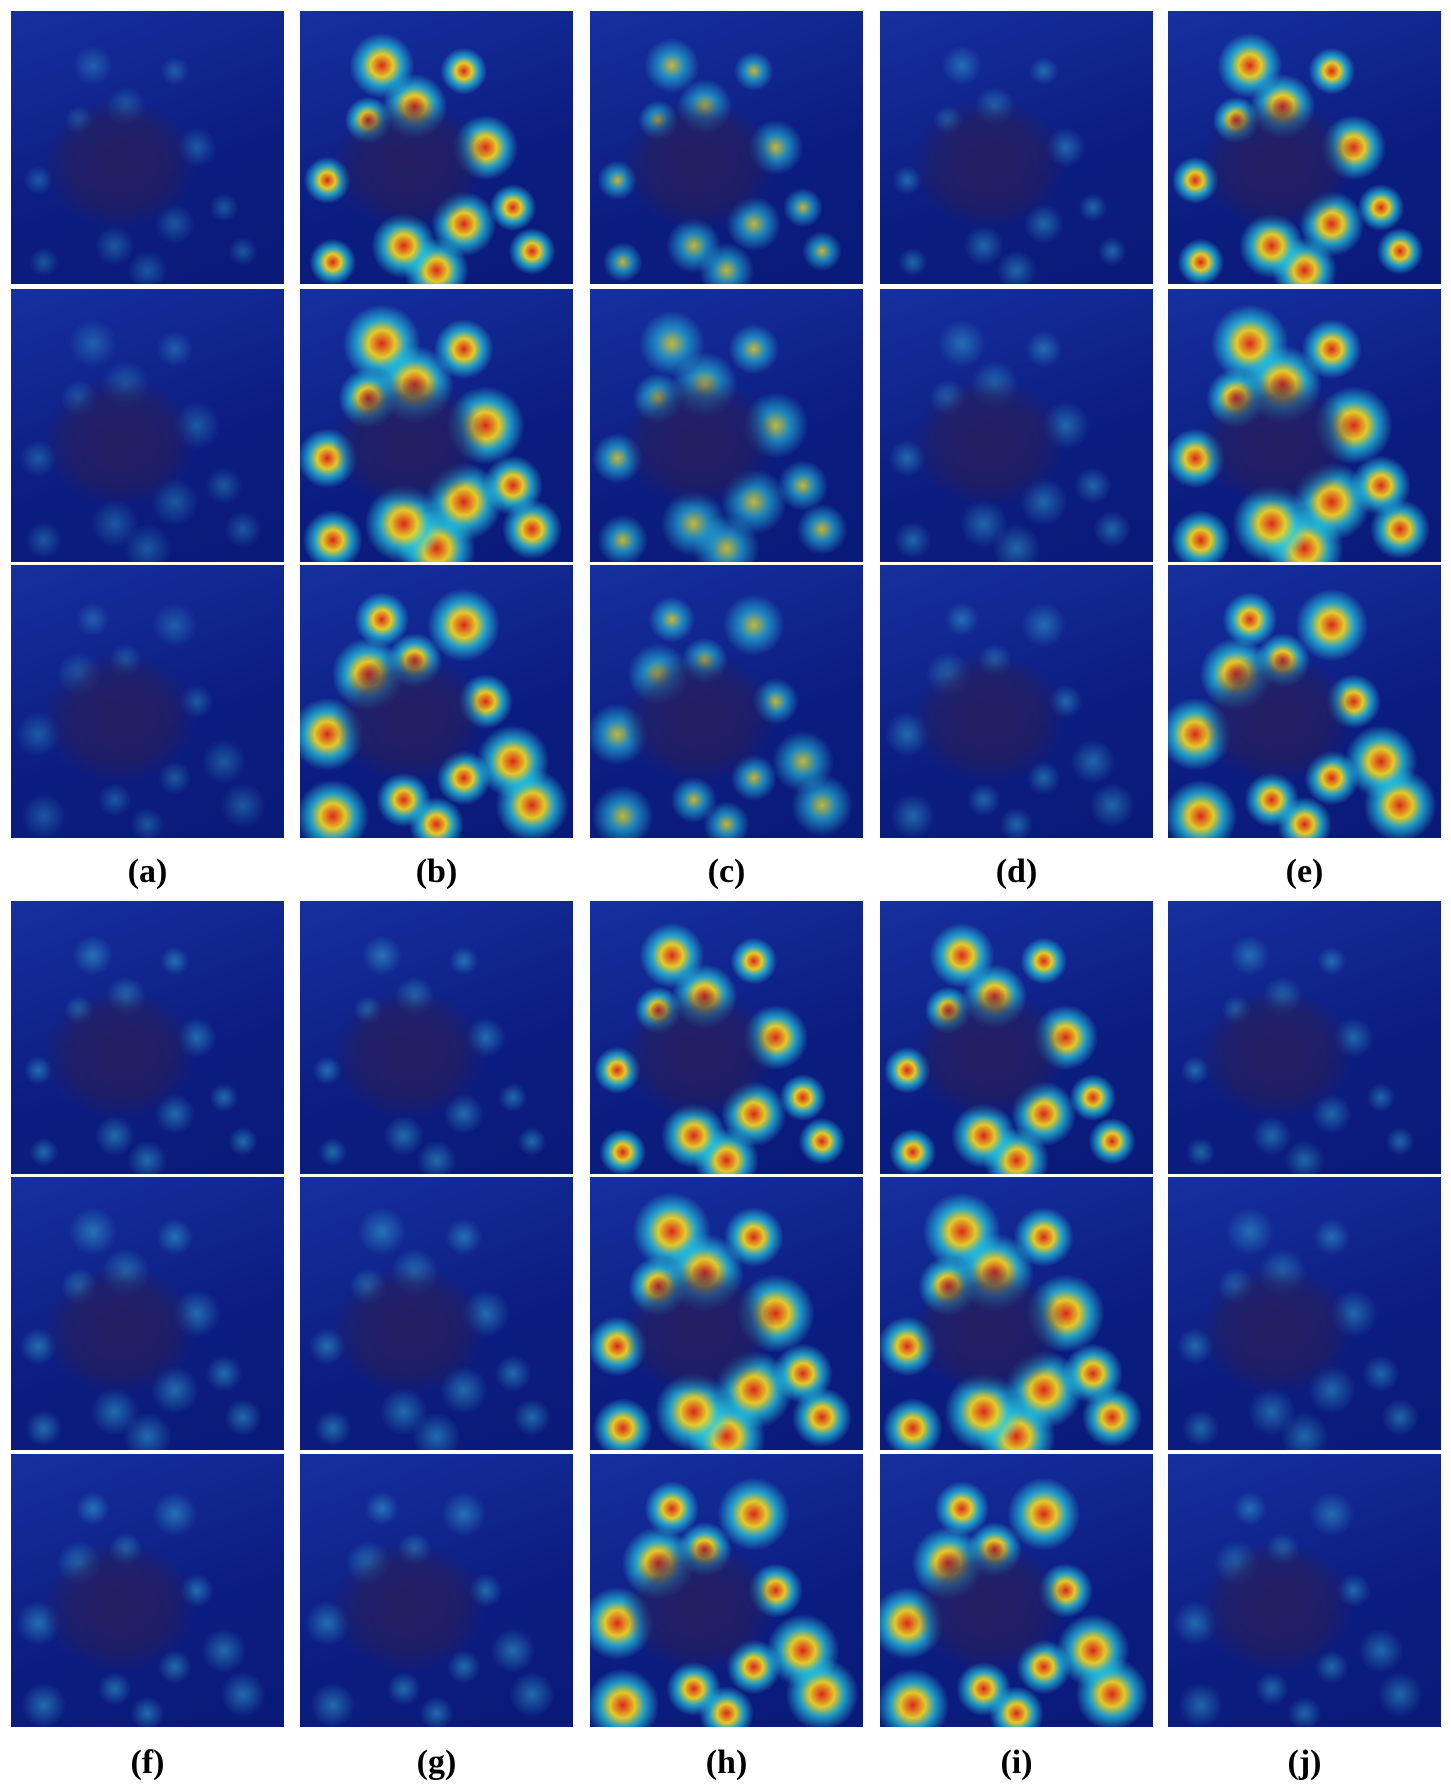  Describe the element at coordinates (1304, 1762) in the screenshot. I see `panel-label: (j)` at that location.